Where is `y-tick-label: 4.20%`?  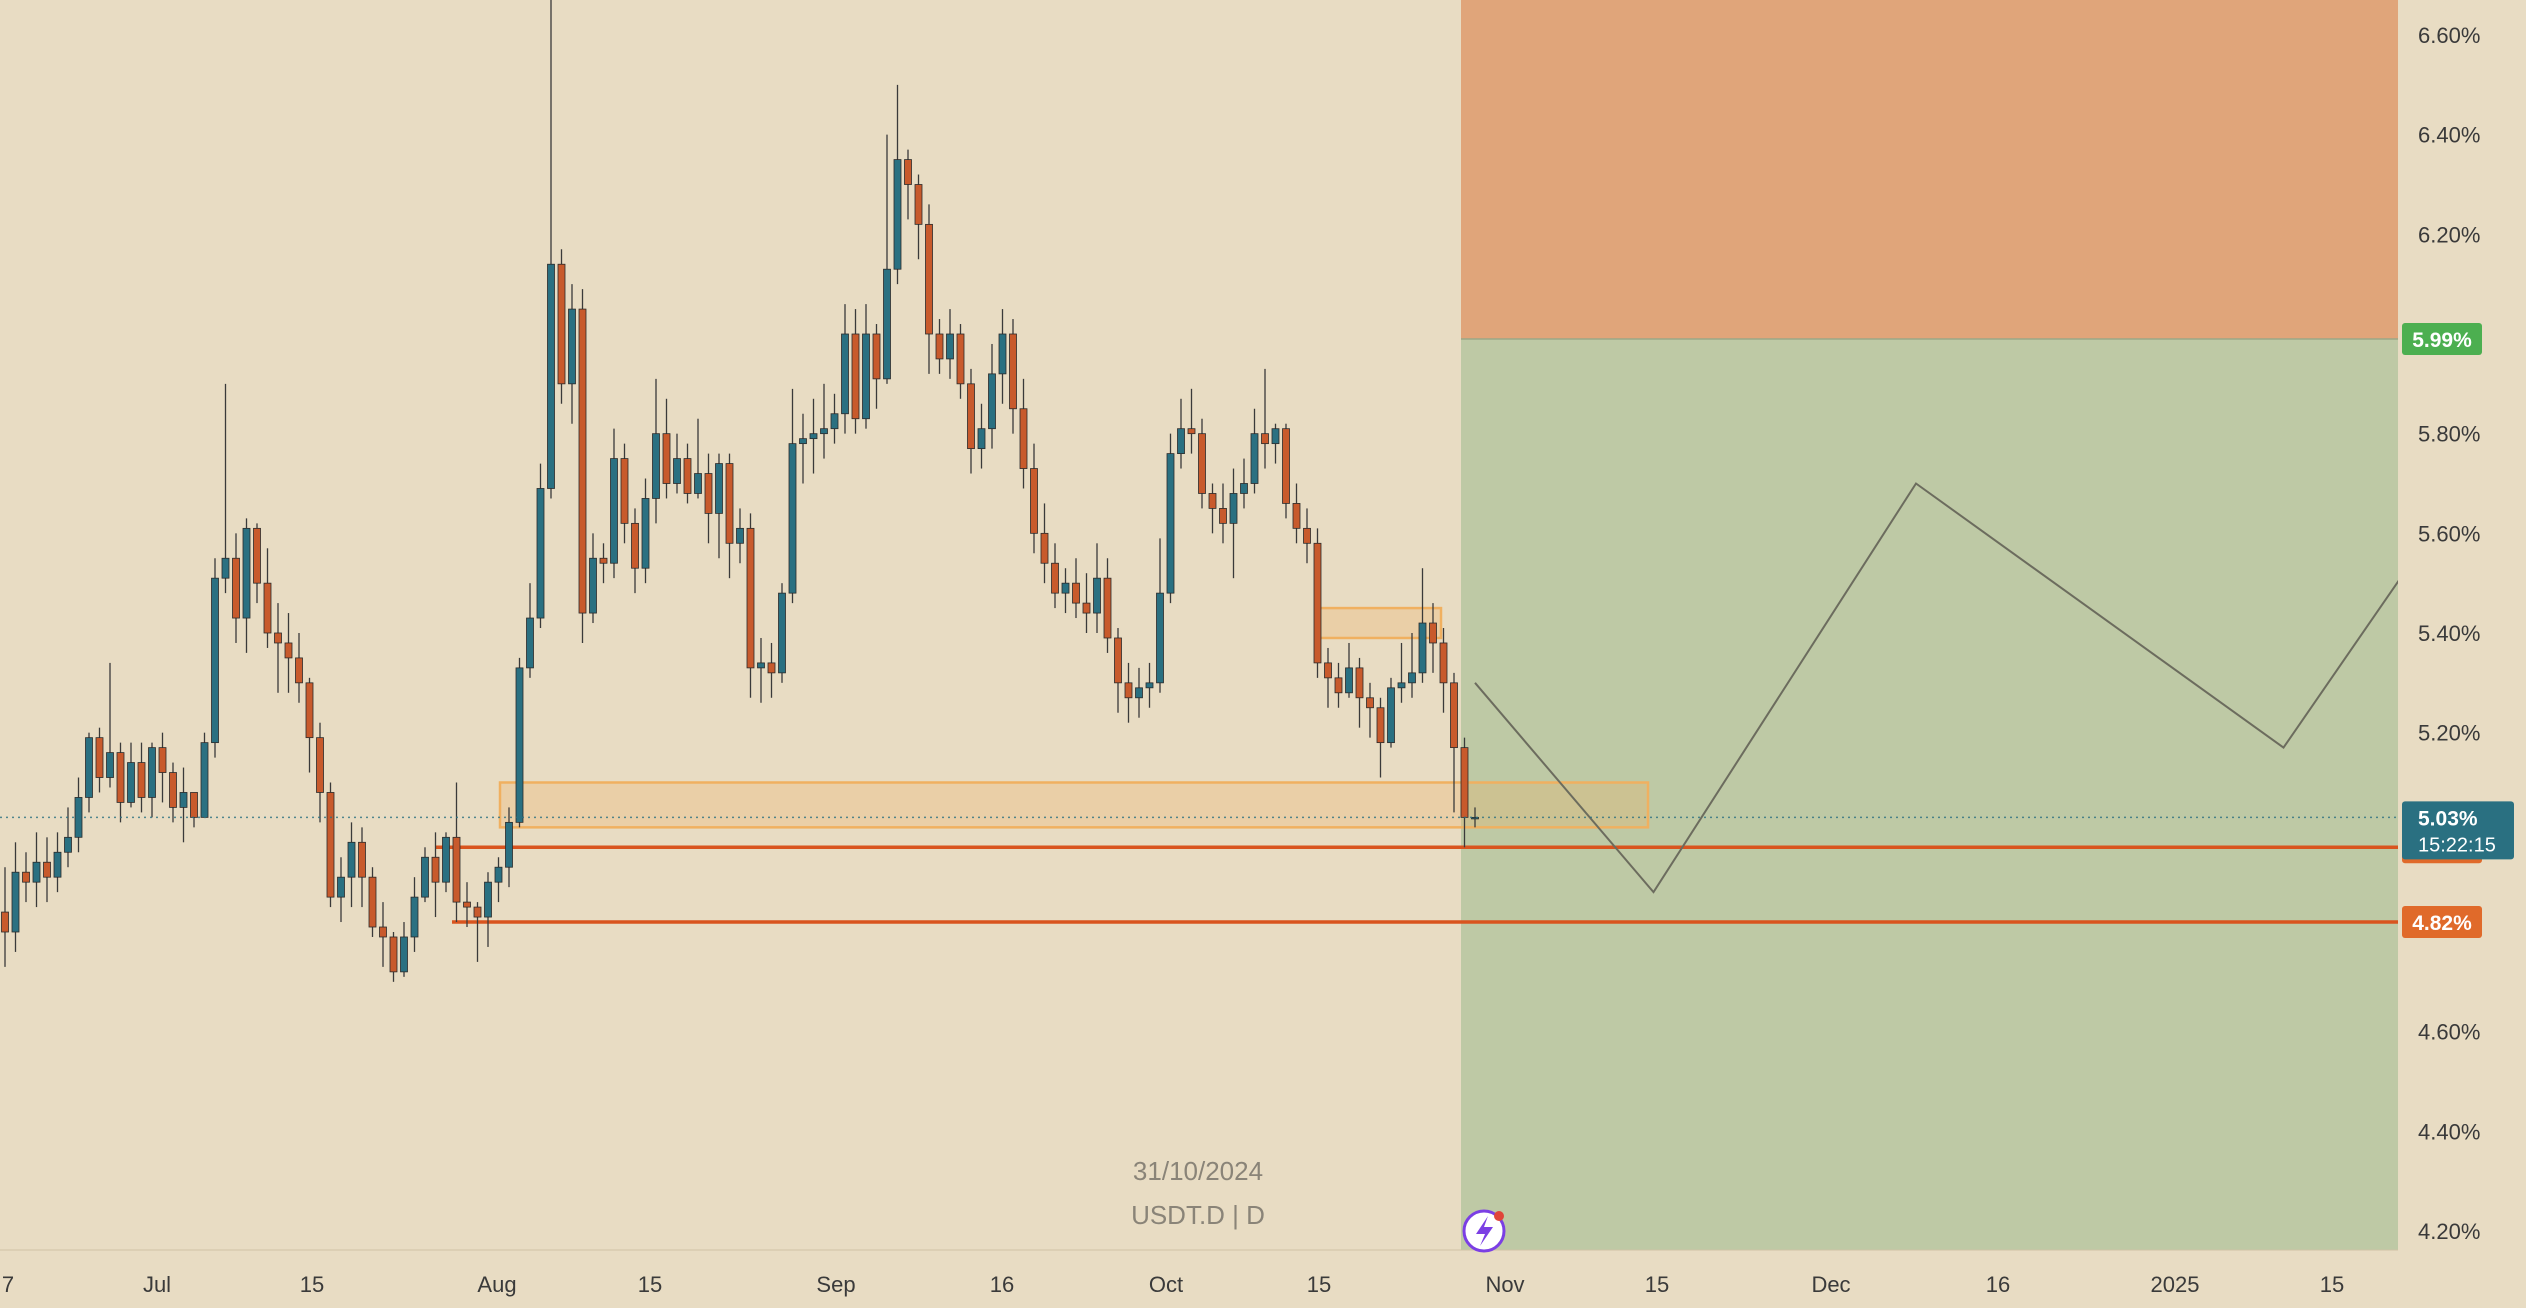 y-tick-label: 4.20% is located at coordinates (2449, 1231).